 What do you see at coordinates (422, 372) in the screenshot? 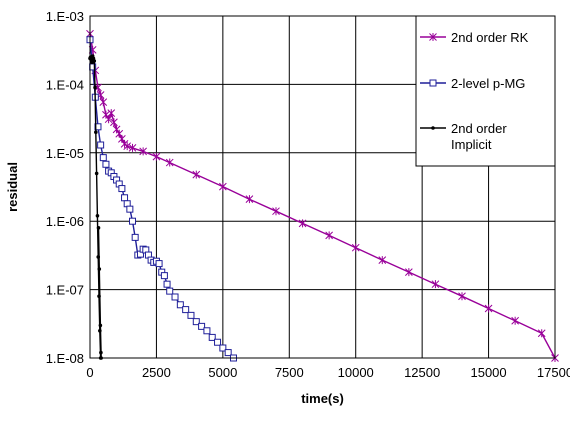
I see `x-tick-label: 12500` at bounding box center [422, 372].